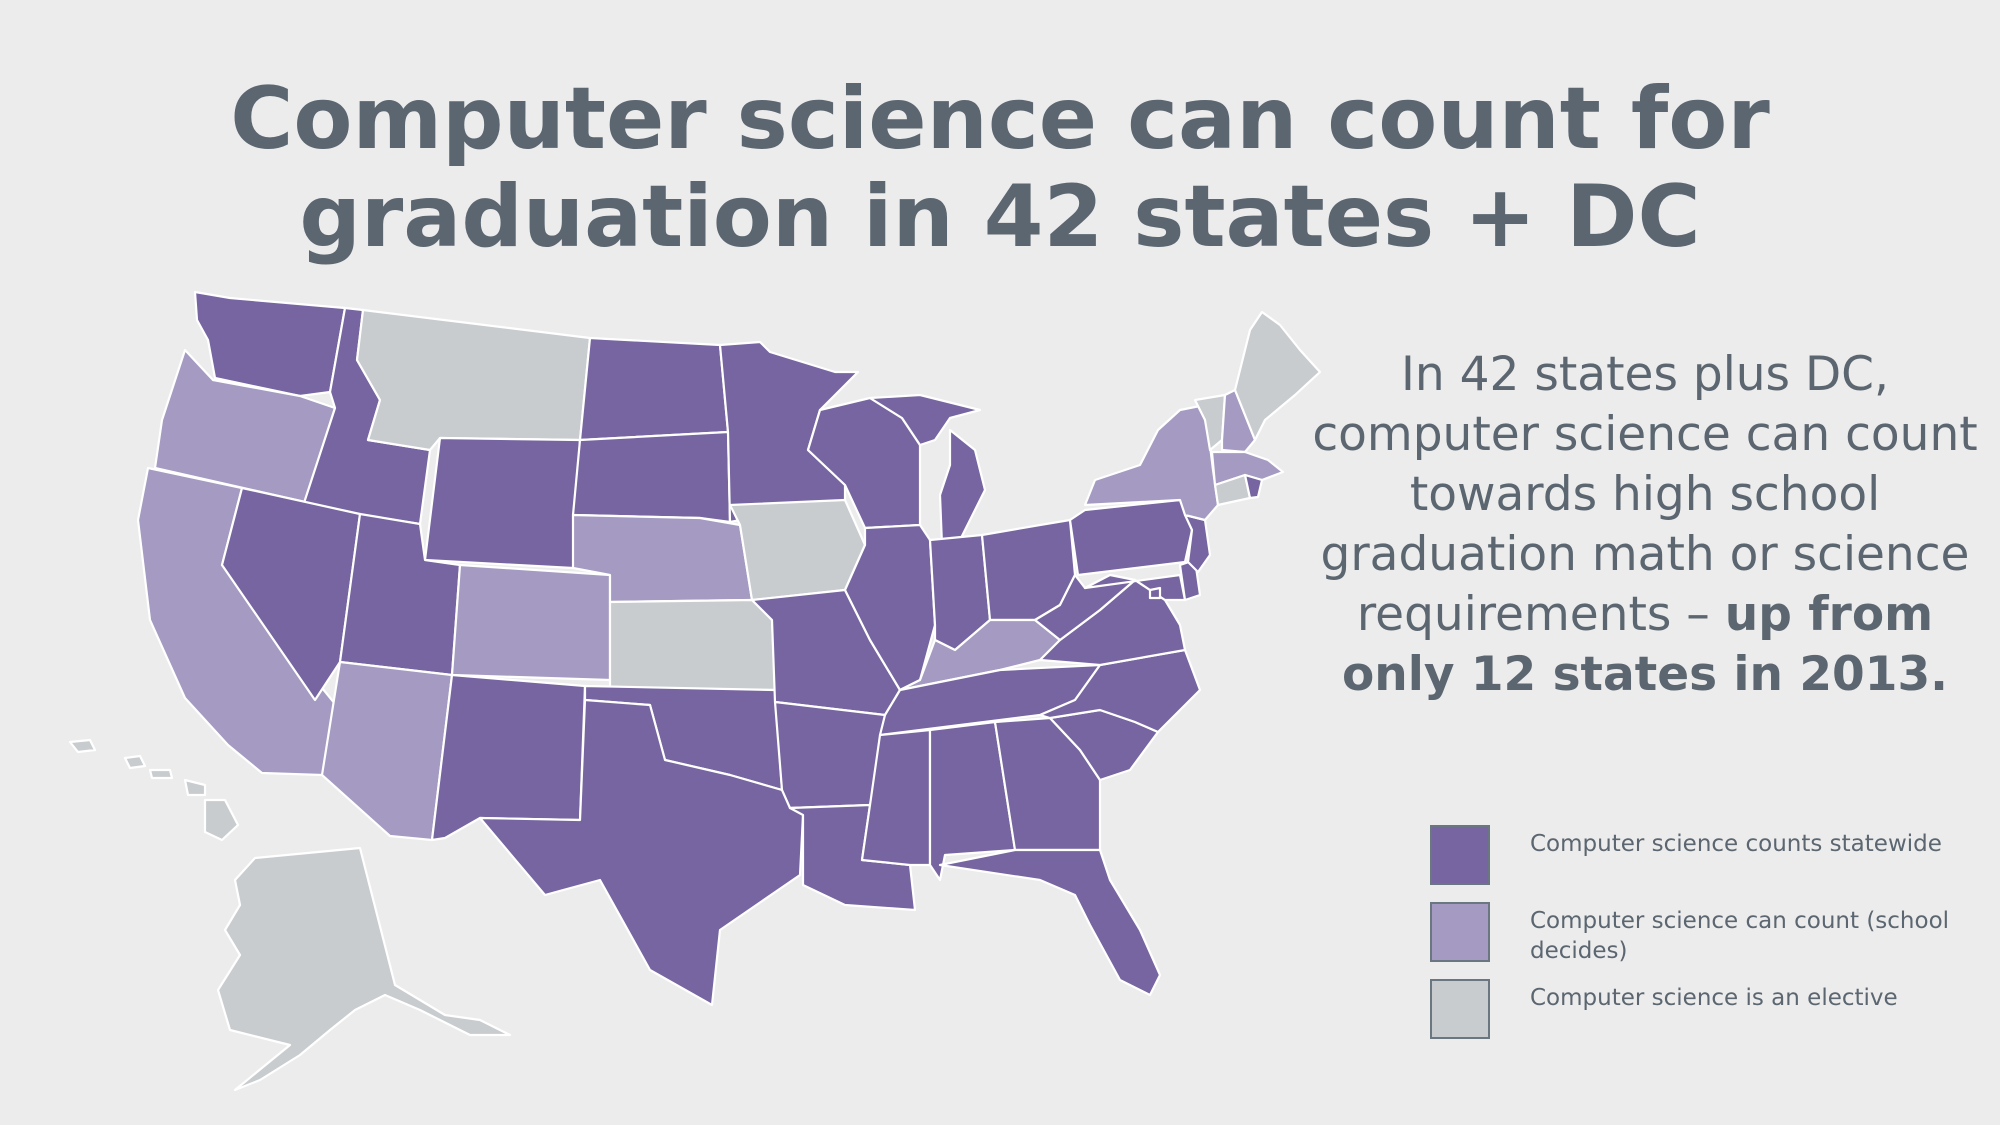 This screenshot has height=1125, width=2000. Describe the element at coordinates (531, 622) in the screenshot. I see `state-CO` at that location.